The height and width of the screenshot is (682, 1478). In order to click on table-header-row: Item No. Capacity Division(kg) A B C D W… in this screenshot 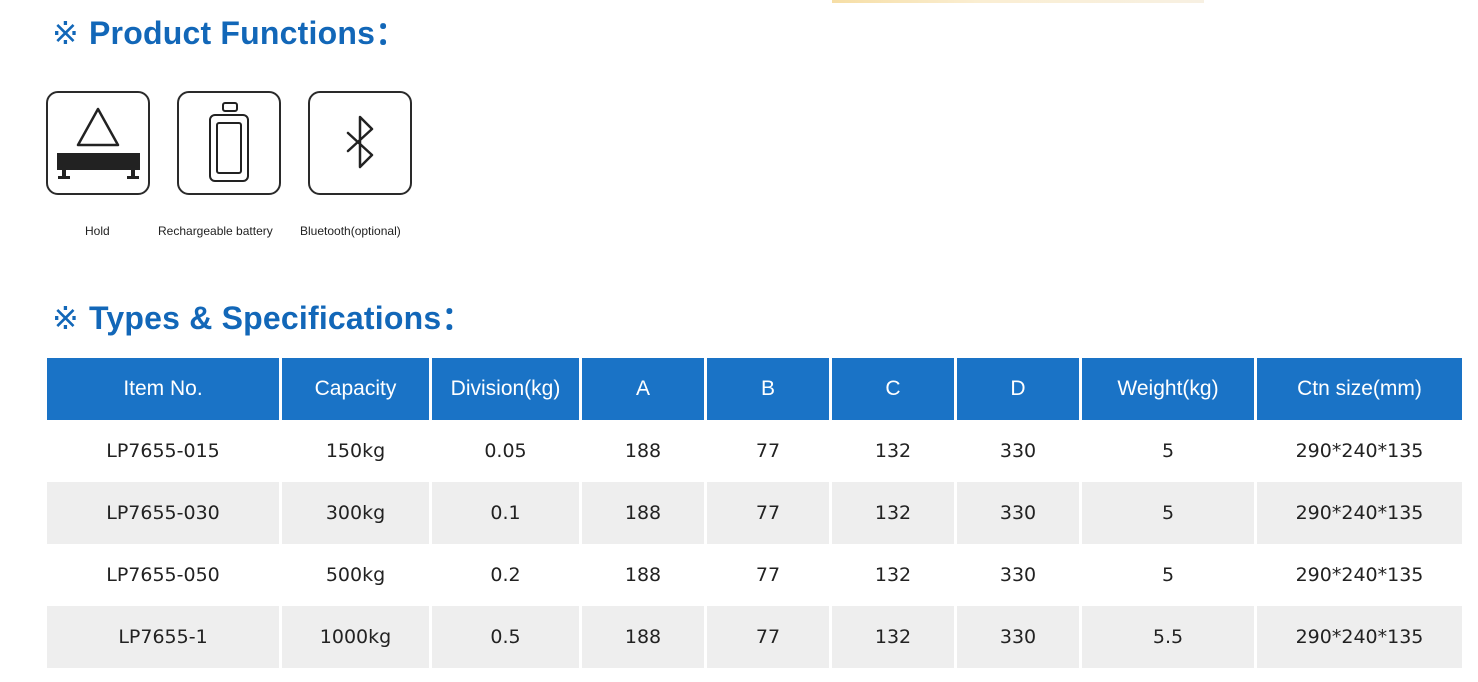, I will do `click(754, 389)`.